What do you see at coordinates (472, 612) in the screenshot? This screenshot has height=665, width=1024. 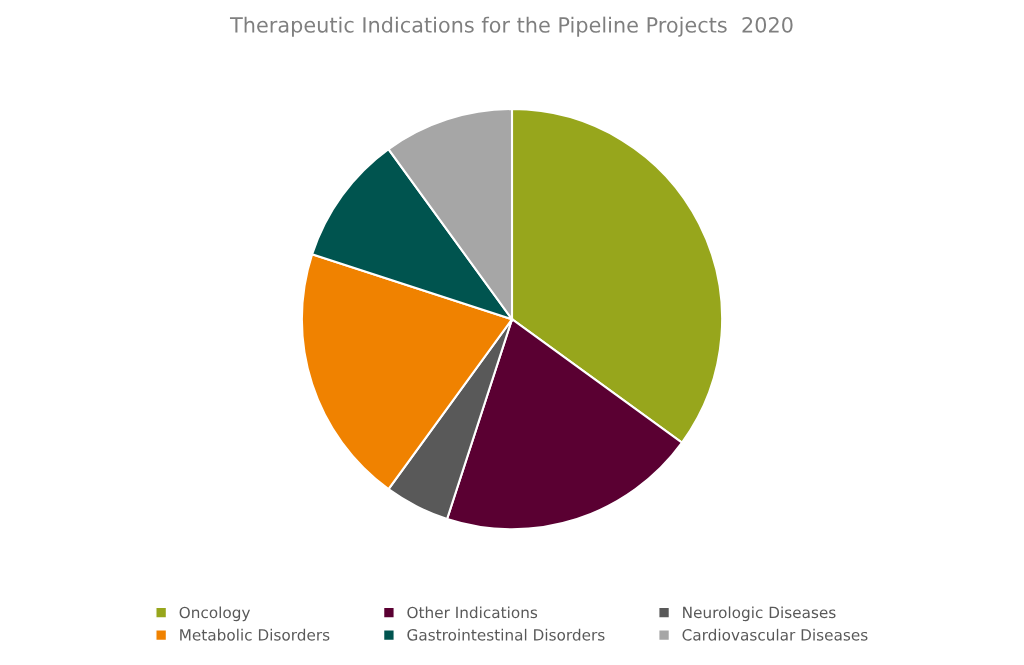 I see `legend-label: Other Indications` at bounding box center [472, 612].